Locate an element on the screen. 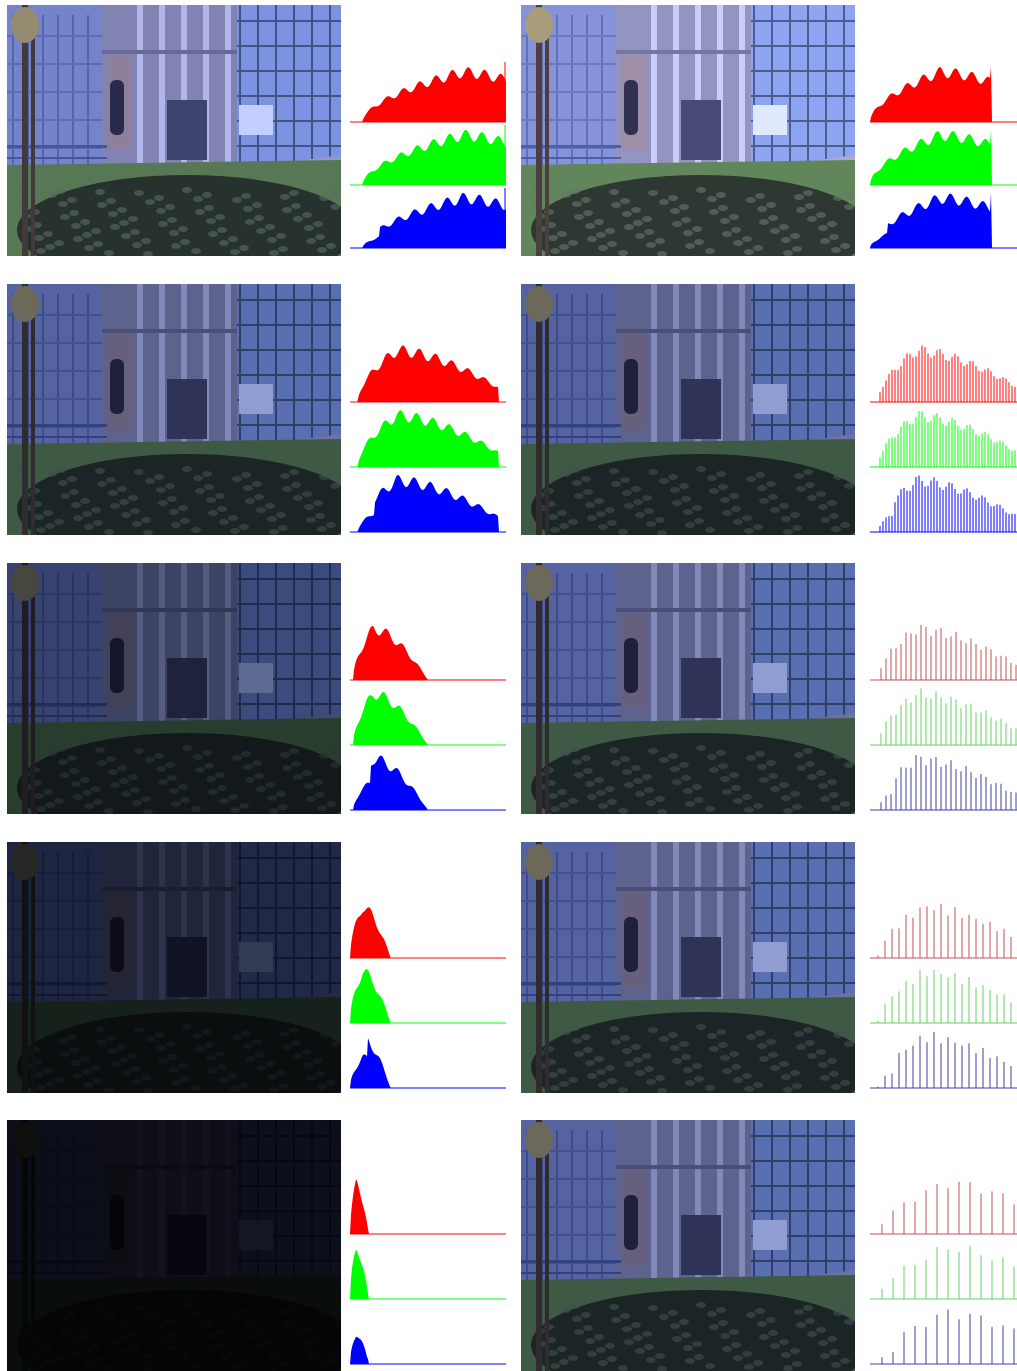  histogram-row1-left is located at coordinates (428, 155).